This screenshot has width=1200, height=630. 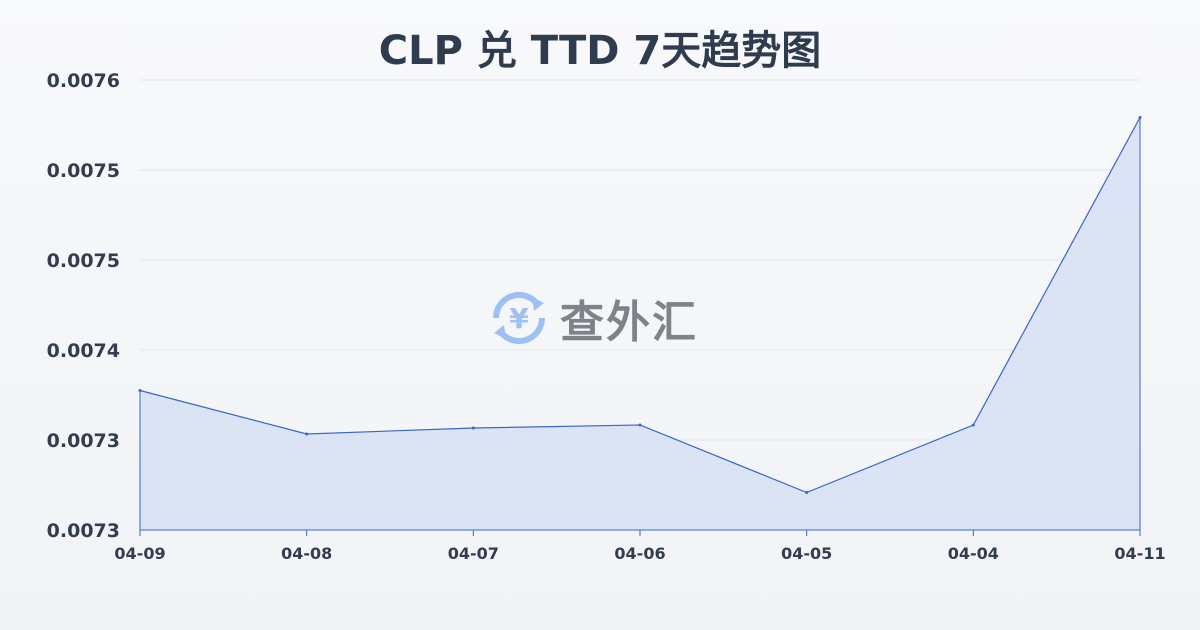 What do you see at coordinates (83, 81) in the screenshot?
I see `y-tick-label: 0.0076` at bounding box center [83, 81].